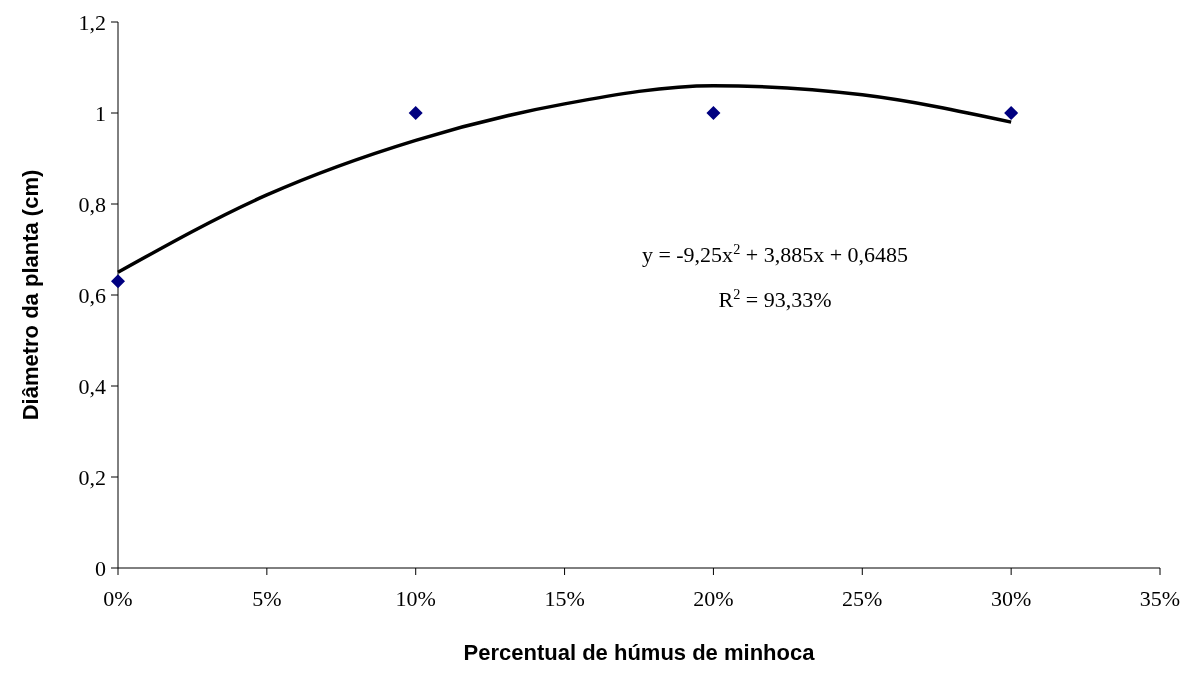 The image size is (1199, 682). I want to click on annotation: R$^{2}$ = 93,33%, so click(775, 299).